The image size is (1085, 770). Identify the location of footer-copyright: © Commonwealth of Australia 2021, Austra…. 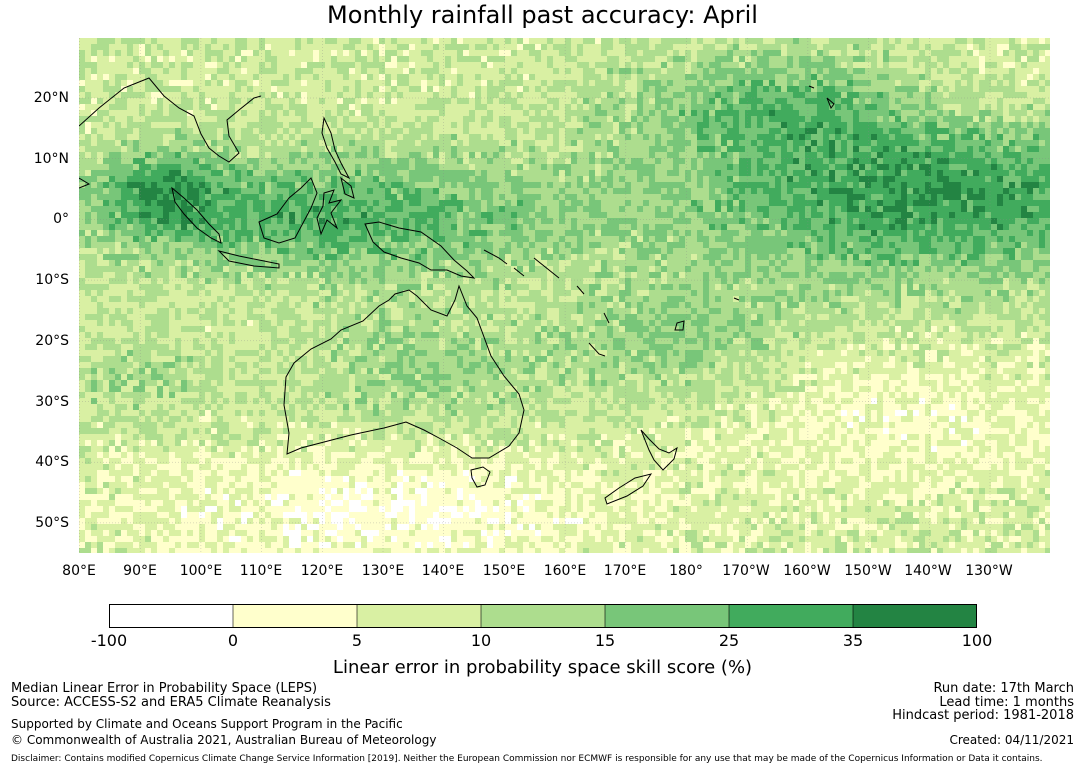
(224, 740).